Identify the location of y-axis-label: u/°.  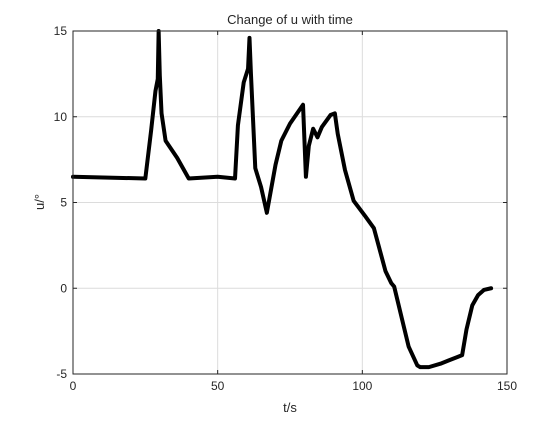
(39, 202).